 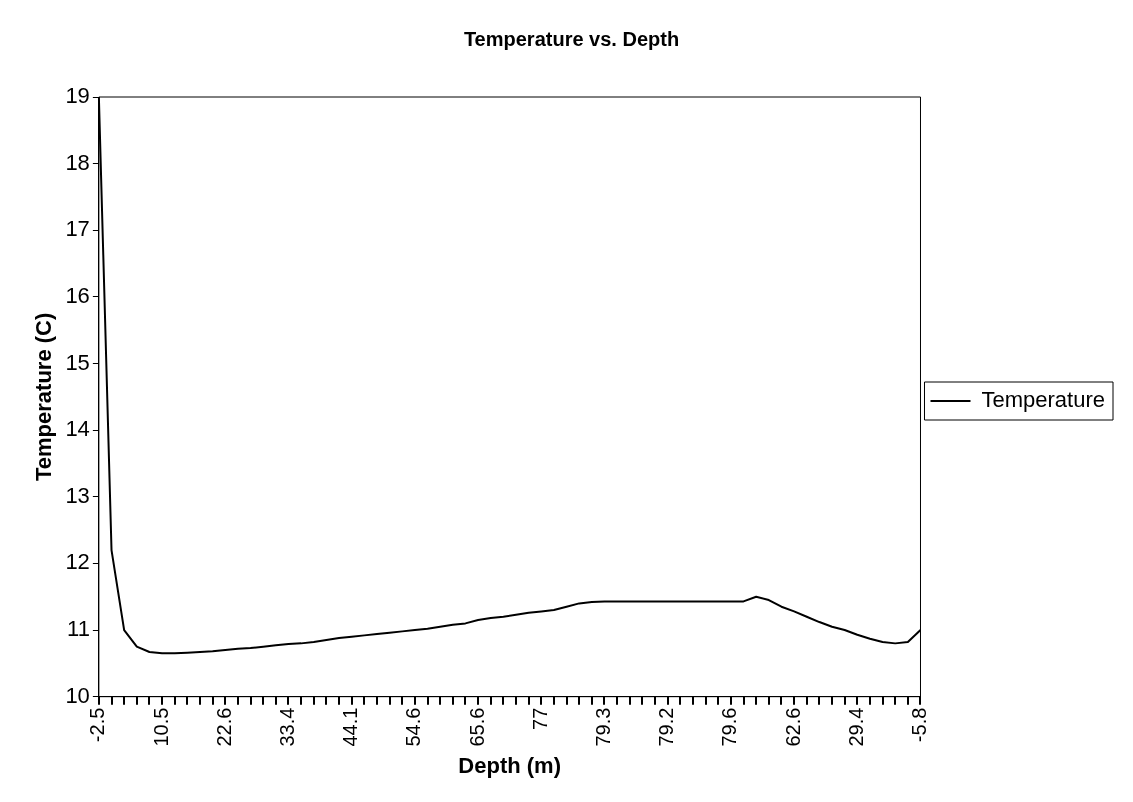 What do you see at coordinates (44, 396) in the screenshot?
I see `y-axis-title: Temperature (C)` at bounding box center [44, 396].